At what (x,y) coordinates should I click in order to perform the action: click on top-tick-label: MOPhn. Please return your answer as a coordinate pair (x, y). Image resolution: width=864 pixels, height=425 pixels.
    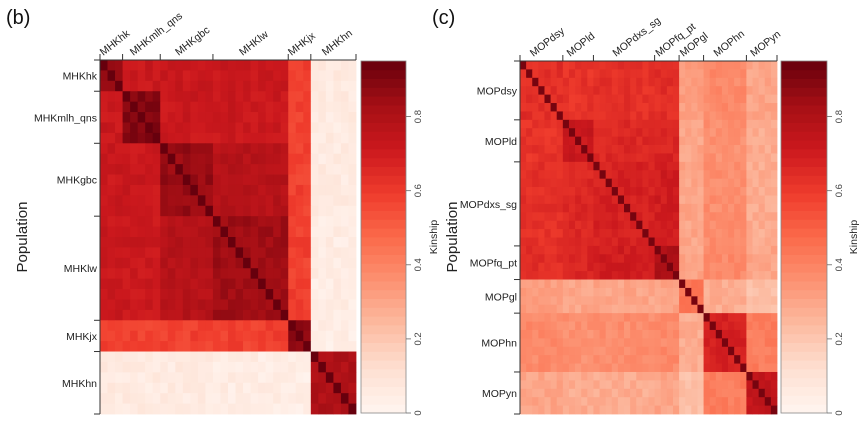
    Looking at the image, I should click on (729, 43).